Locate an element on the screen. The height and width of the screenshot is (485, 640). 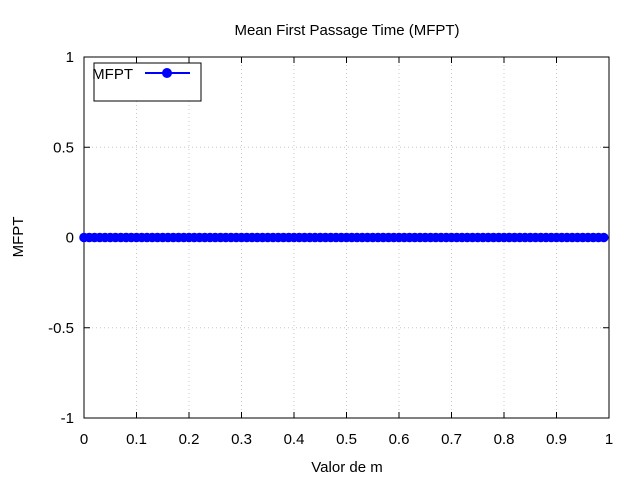
x-tick-label: 0.3 is located at coordinates (241, 439).